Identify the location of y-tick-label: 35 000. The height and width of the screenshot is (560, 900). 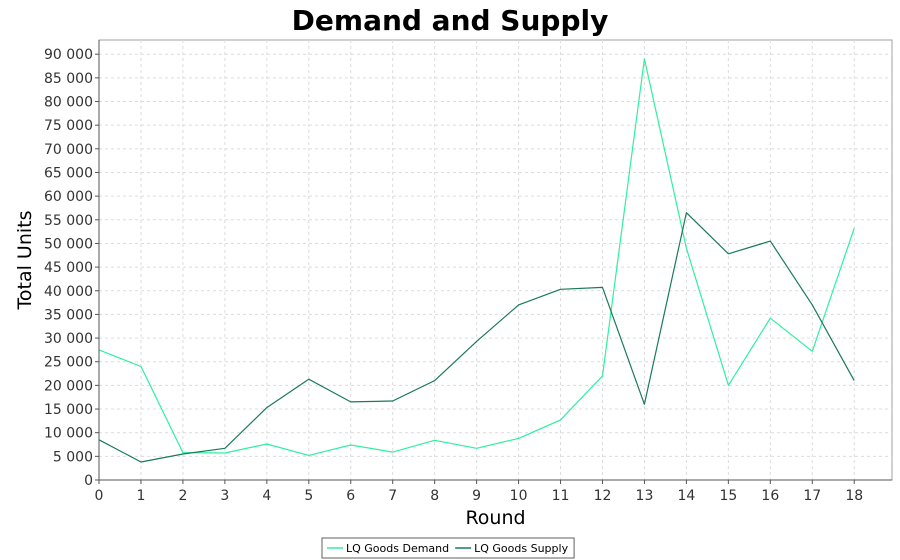
(68, 315).